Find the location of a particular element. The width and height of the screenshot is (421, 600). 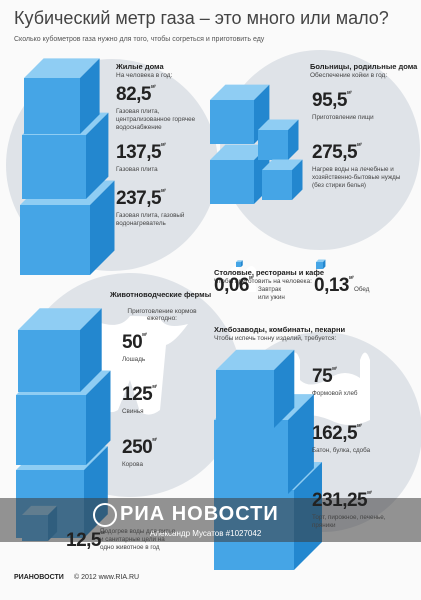

item-label: Завтрак или ужин is located at coordinates (271, 293).